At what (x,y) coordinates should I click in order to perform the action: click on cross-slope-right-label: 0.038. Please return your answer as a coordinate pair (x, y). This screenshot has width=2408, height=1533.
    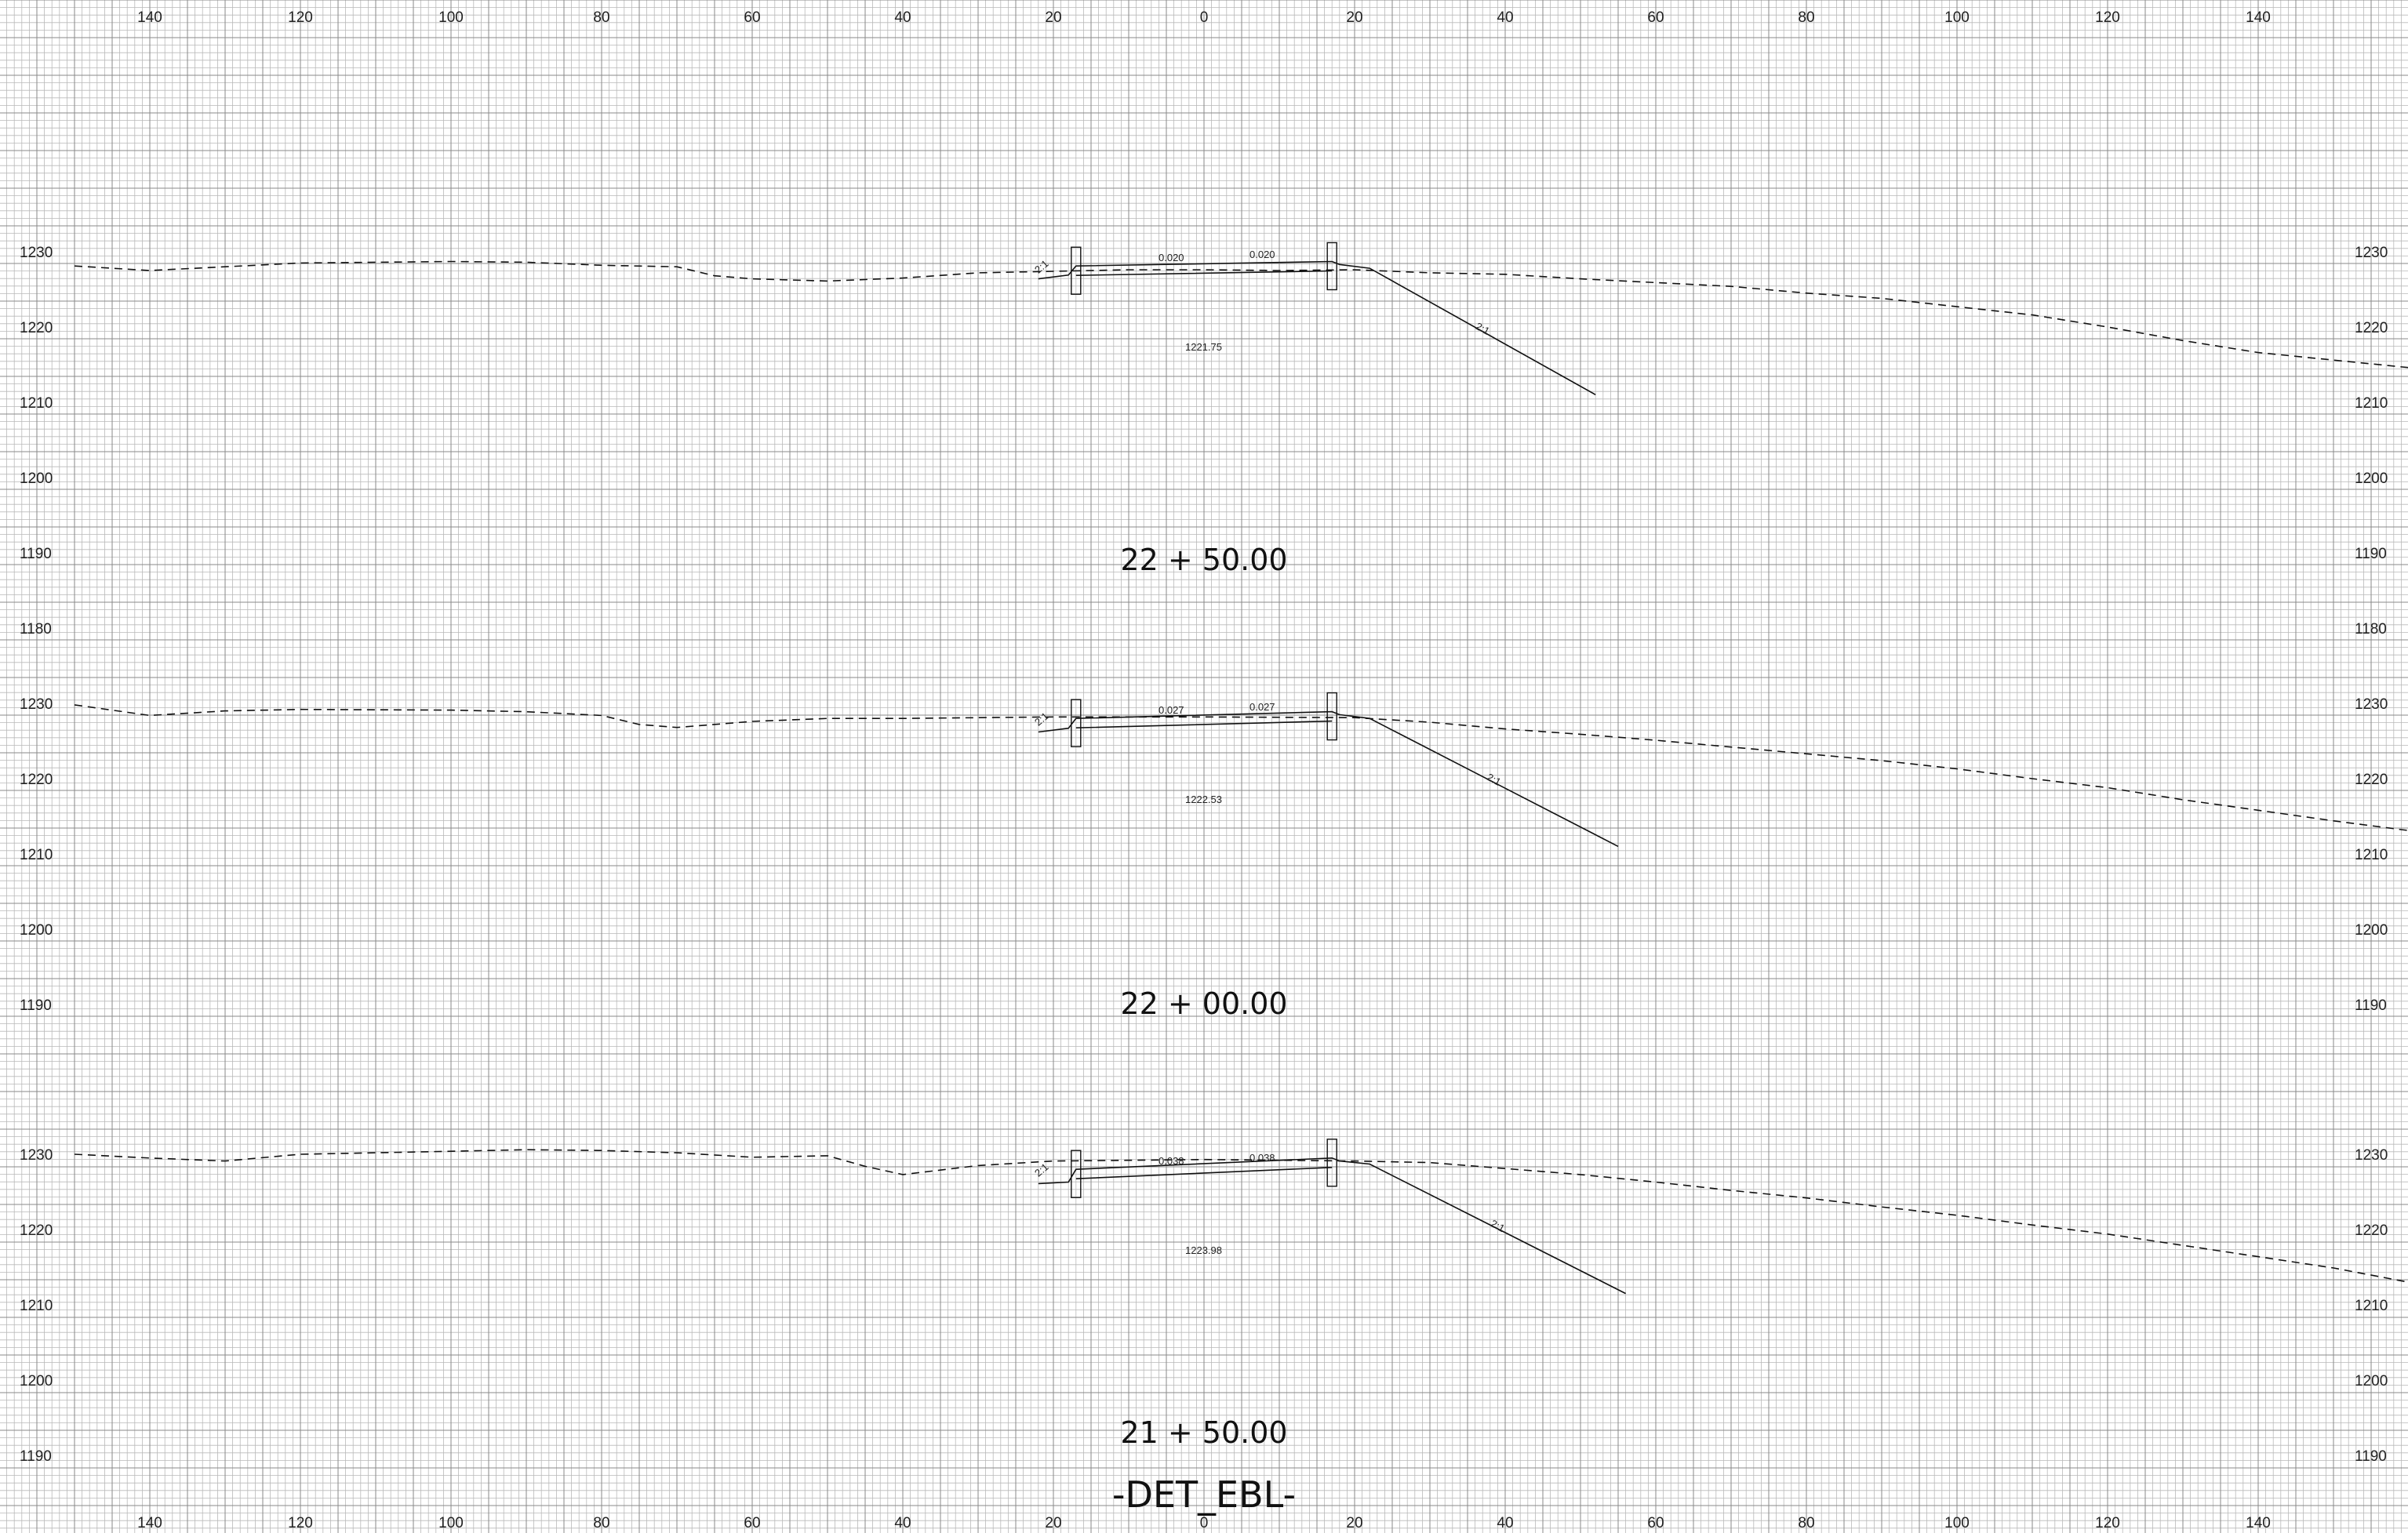
    Looking at the image, I should click on (1262, 1158).